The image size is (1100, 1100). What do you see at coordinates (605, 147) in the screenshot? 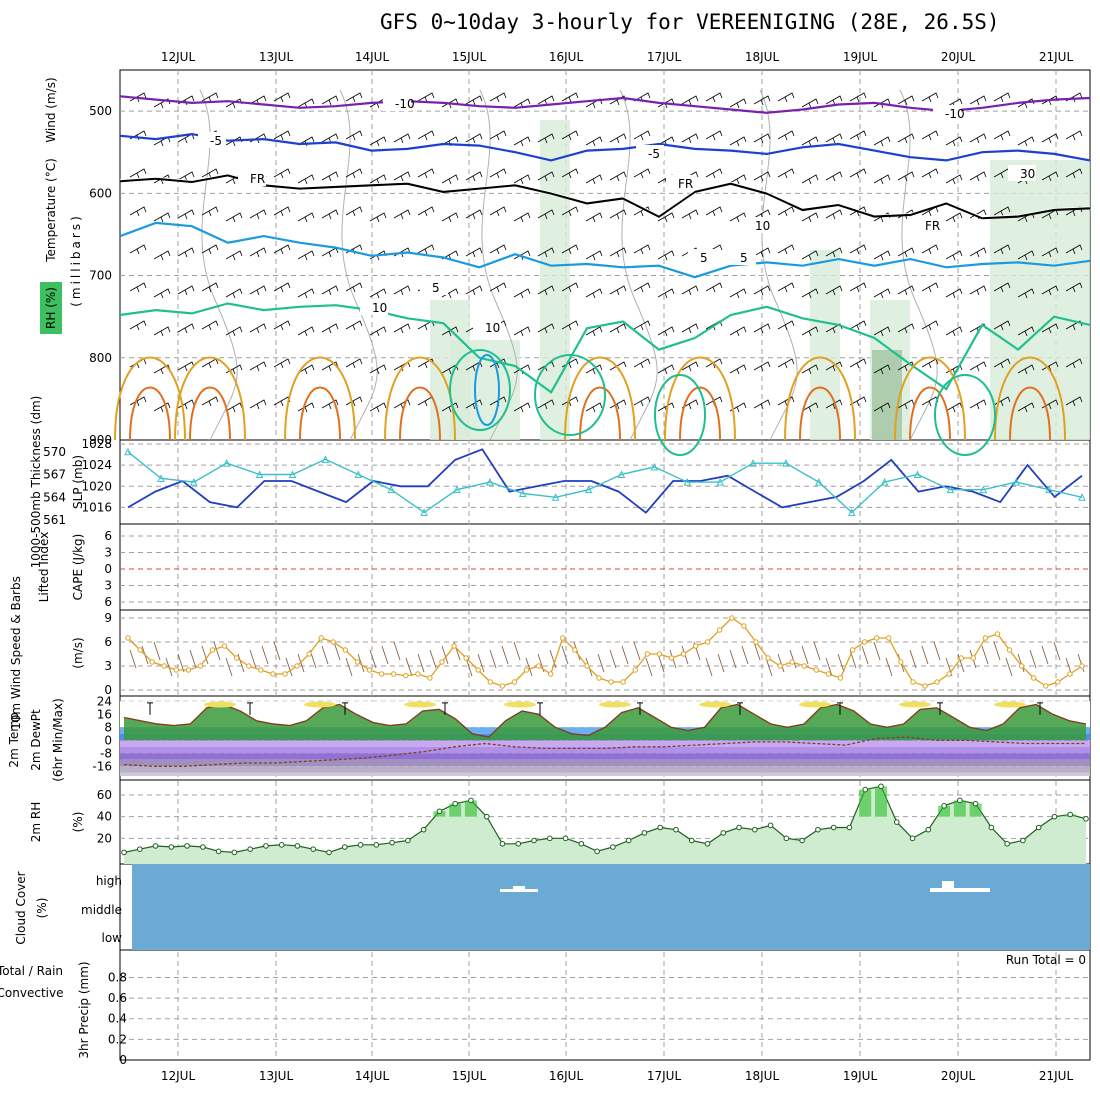
I see `isotherm--5` at bounding box center [605, 147].